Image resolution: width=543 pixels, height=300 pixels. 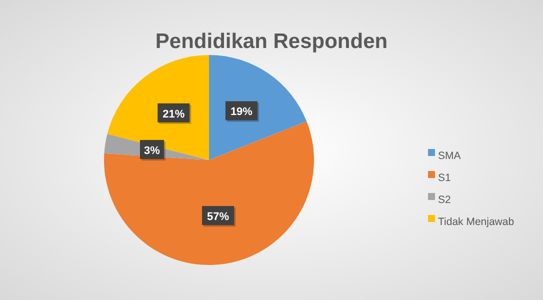 What do you see at coordinates (476, 222) in the screenshot?
I see `legend-label: Tidak Menjawab` at bounding box center [476, 222].